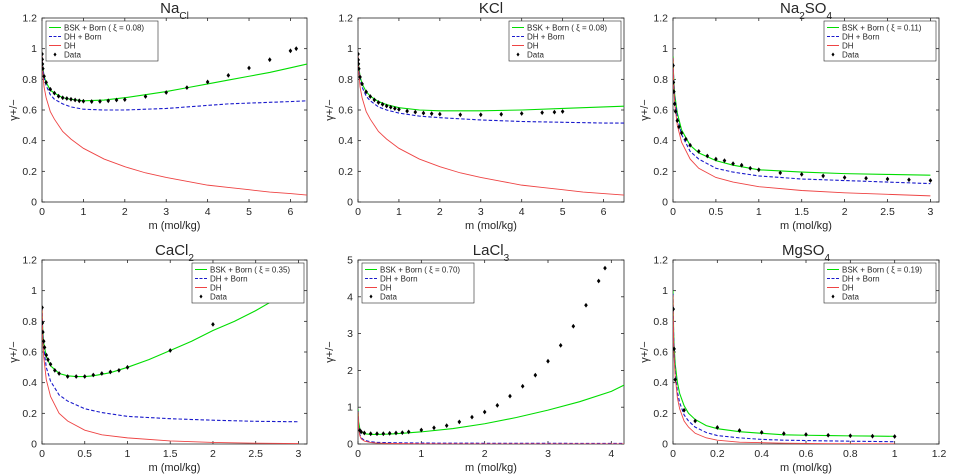  What do you see at coordinates (84, 454) in the screenshot?
I see `x-tick-label: 0.5` at bounding box center [84, 454].